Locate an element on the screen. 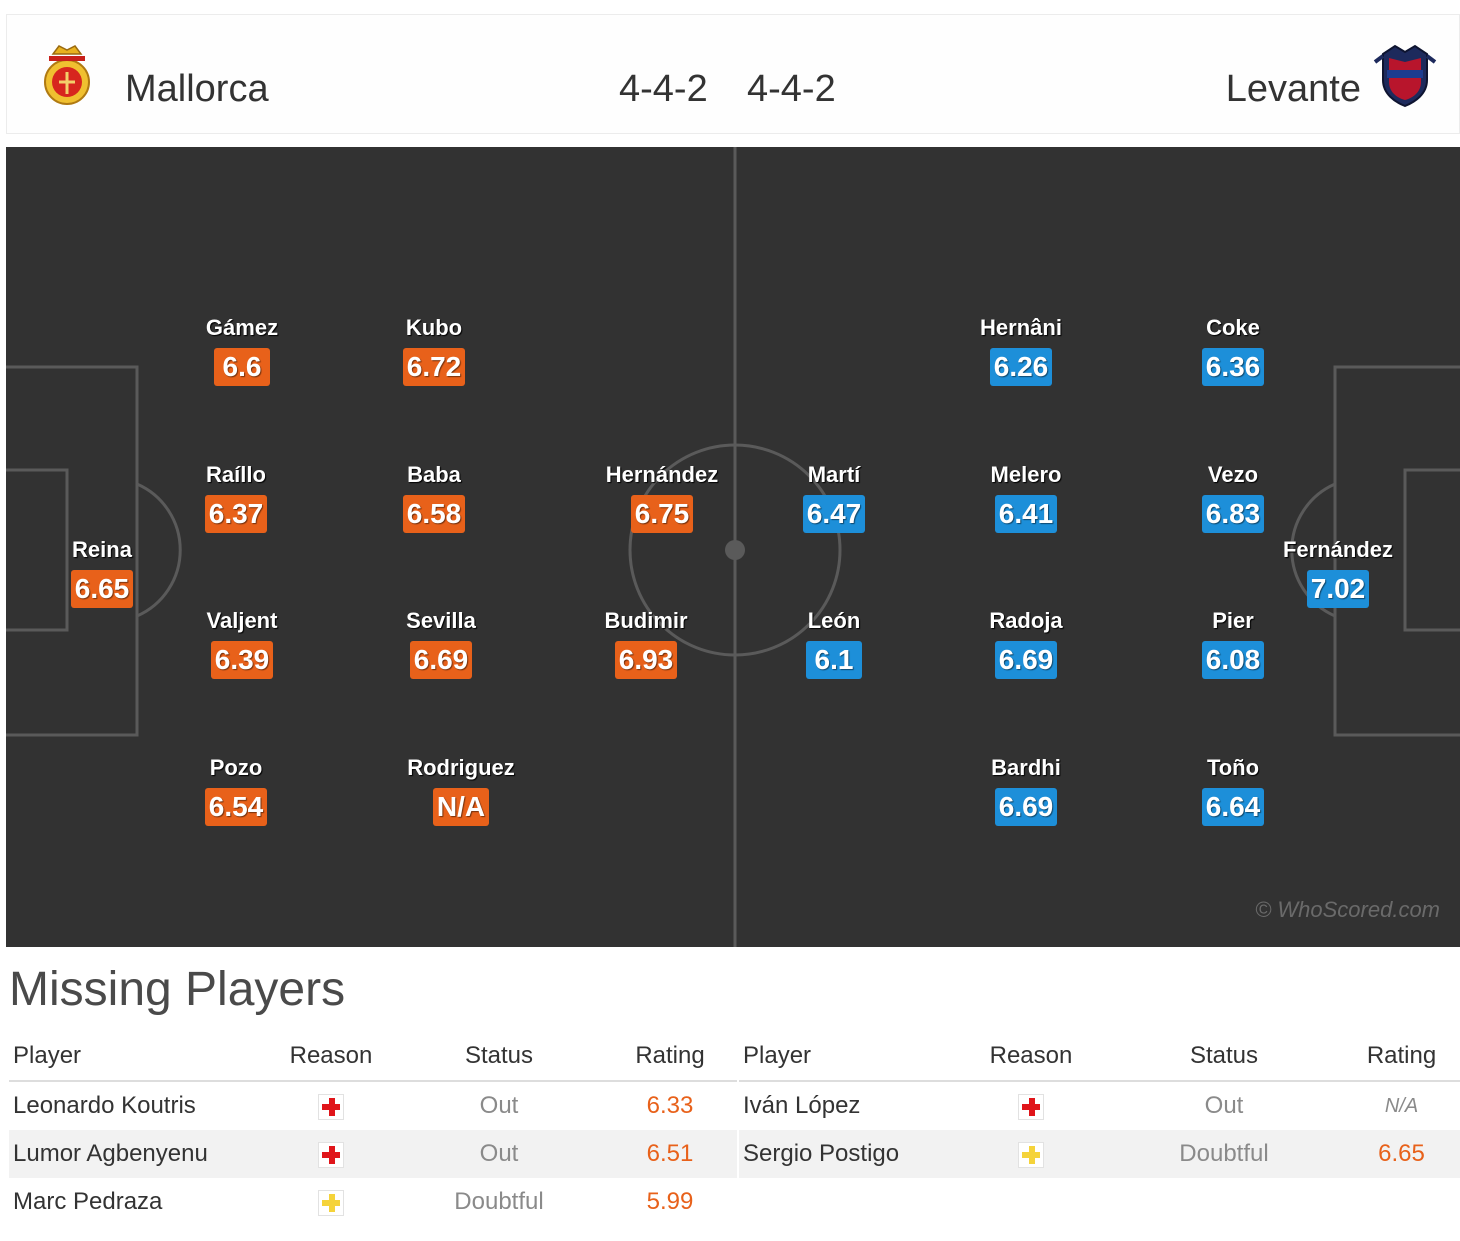  home-team-name: Mallorca is located at coordinates (197, 89).